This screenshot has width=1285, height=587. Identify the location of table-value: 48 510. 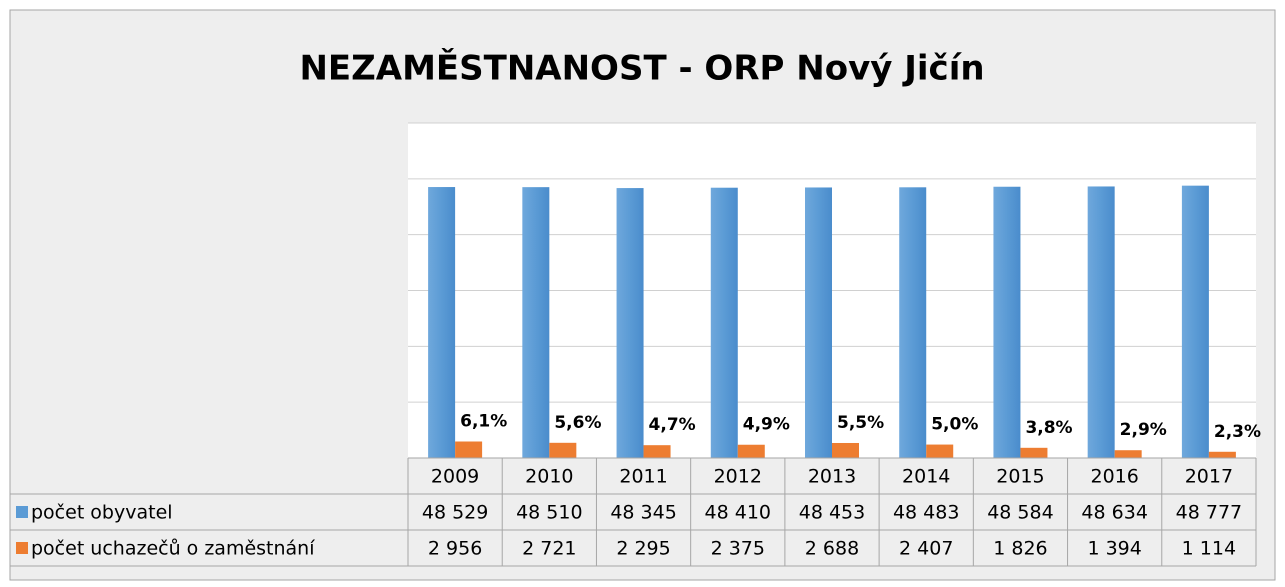
(549, 513).